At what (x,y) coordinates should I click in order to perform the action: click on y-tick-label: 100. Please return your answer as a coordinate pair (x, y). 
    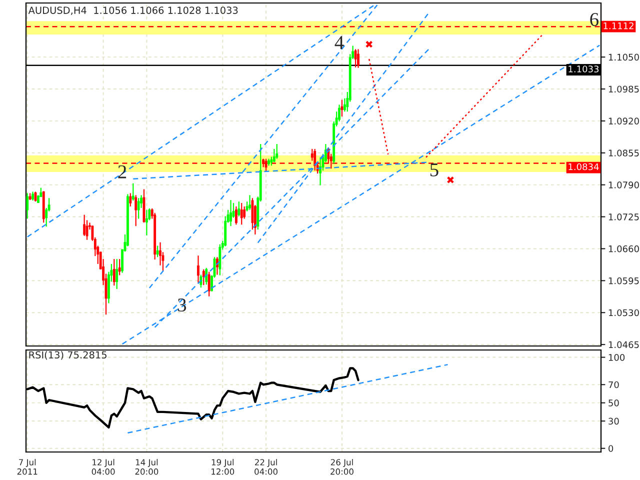
    Looking at the image, I should click on (616, 357).